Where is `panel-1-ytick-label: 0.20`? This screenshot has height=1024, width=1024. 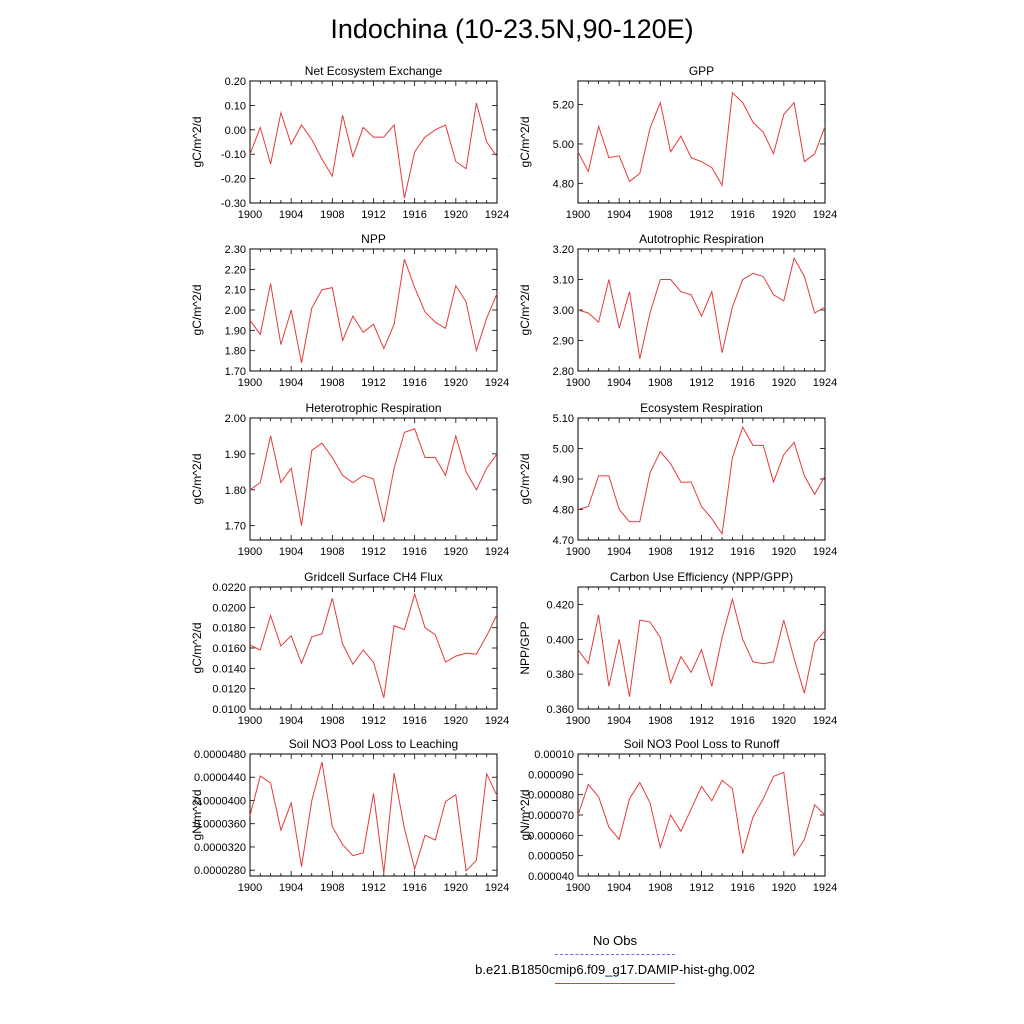
panel-1-ytick-label: 0.20 is located at coordinates (235, 82).